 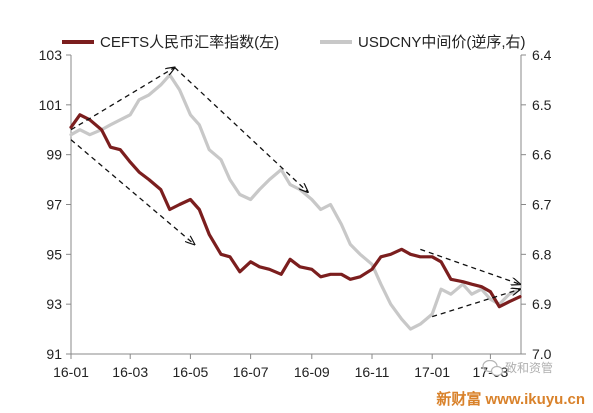 I want to click on y-right-tick-label: 7.0, so click(x=542, y=354).